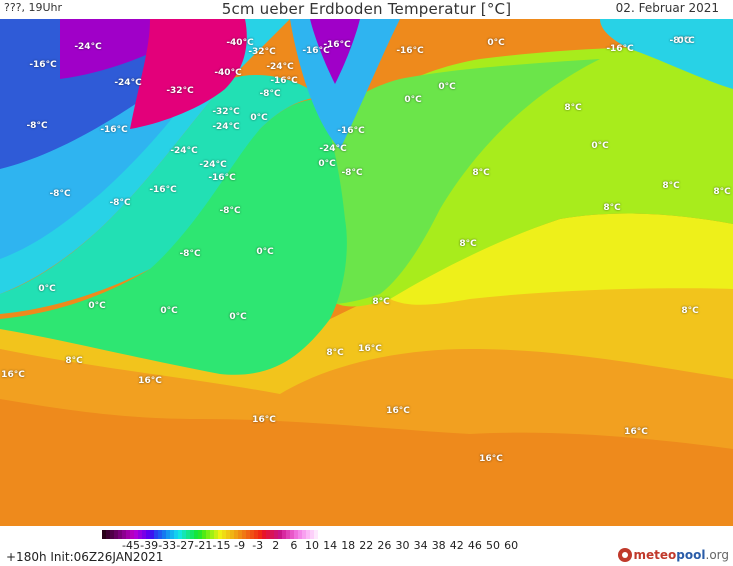  Describe the element at coordinates (366, 545) in the screenshot. I see `scale-tick-label: 22` at that location.